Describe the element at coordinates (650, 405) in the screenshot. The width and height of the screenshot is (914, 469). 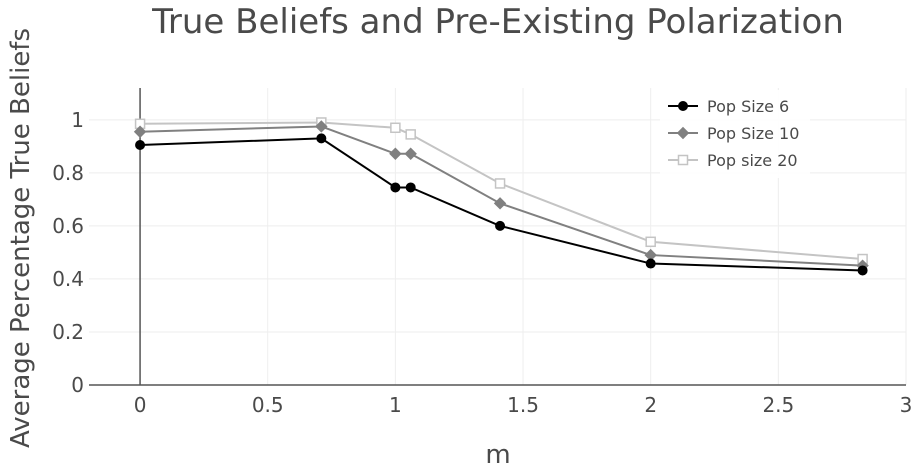
I see `x-tick-label: 2` at that location.